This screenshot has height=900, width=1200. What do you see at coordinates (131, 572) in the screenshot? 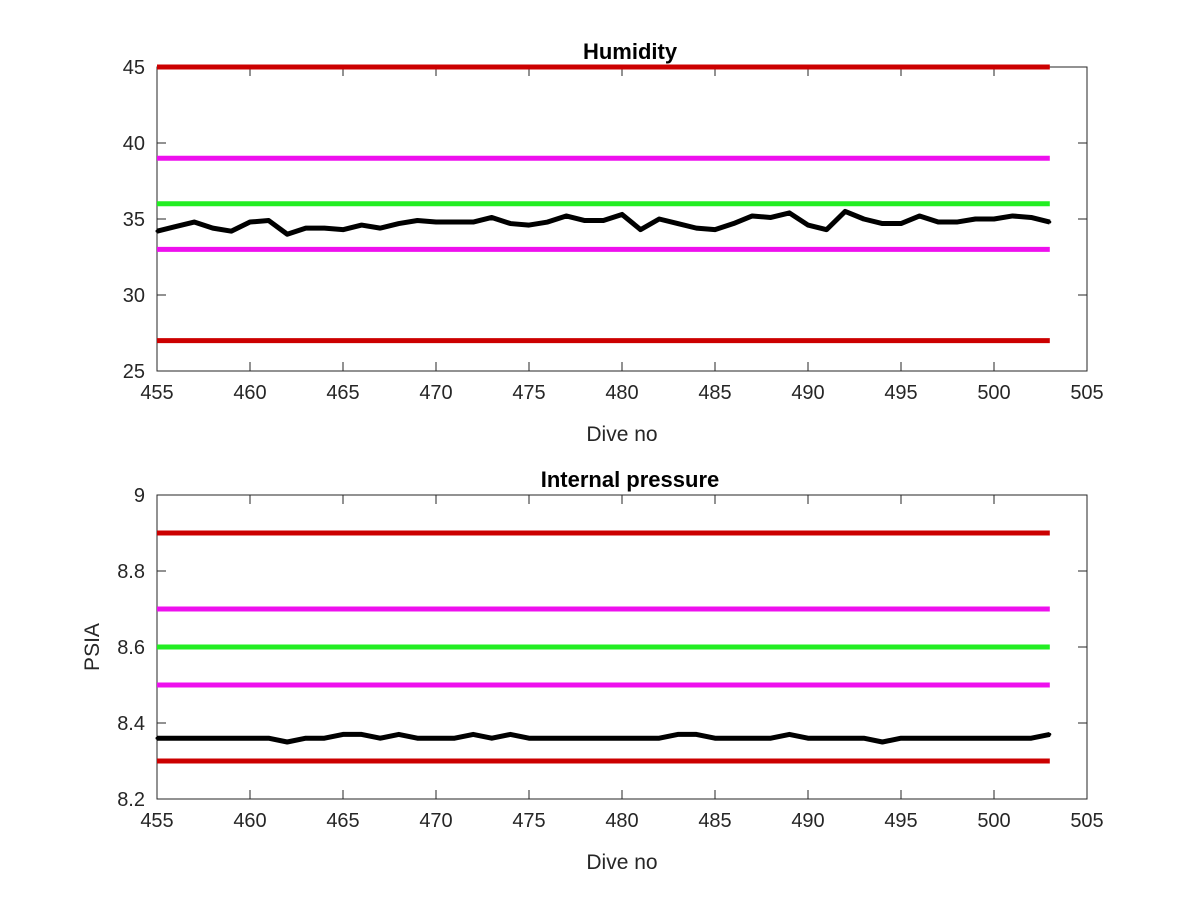
I see `chart-2-y-tick-label: 8.8` at bounding box center [131, 572].